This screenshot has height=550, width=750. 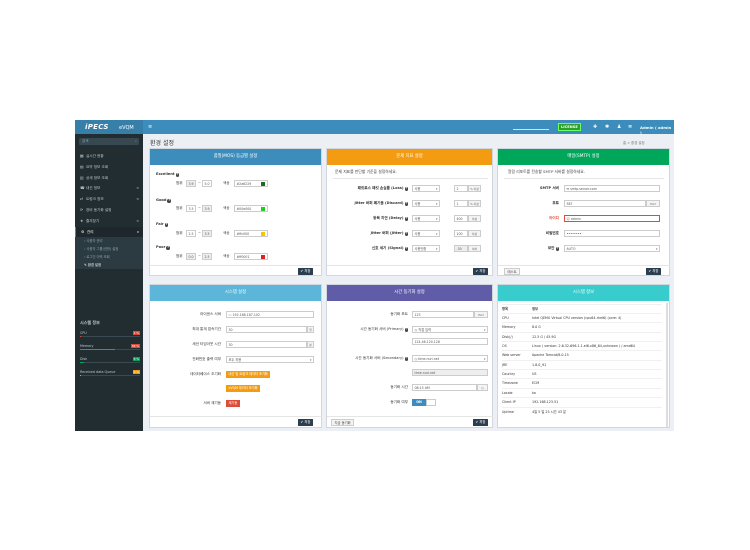 What do you see at coordinates (605, 203) in the screenshot?
I see `smtp-port-input: 587` at bounding box center [605, 203].